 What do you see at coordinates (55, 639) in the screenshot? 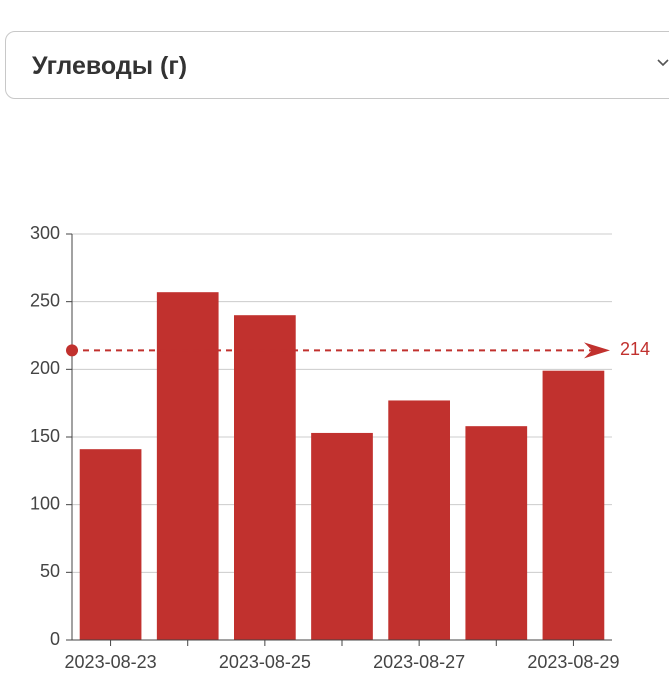
I see `y-tick-label: 0` at bounding box center [55, 639].